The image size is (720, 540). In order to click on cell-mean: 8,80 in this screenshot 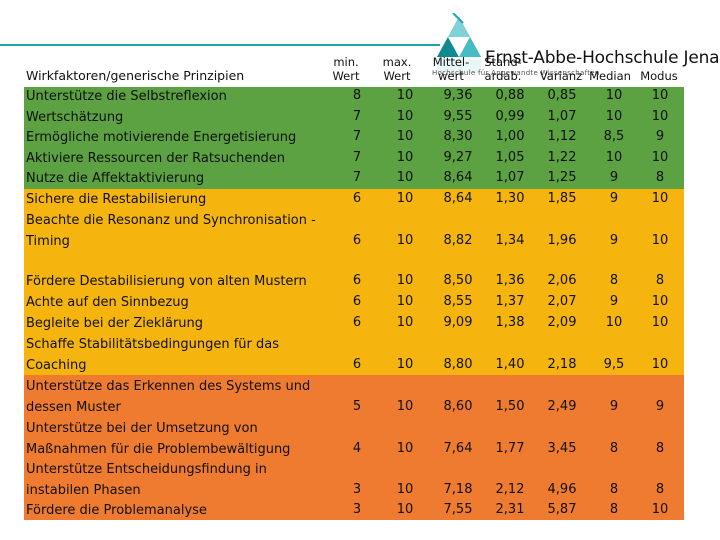, I will do `click(458, 364)`.